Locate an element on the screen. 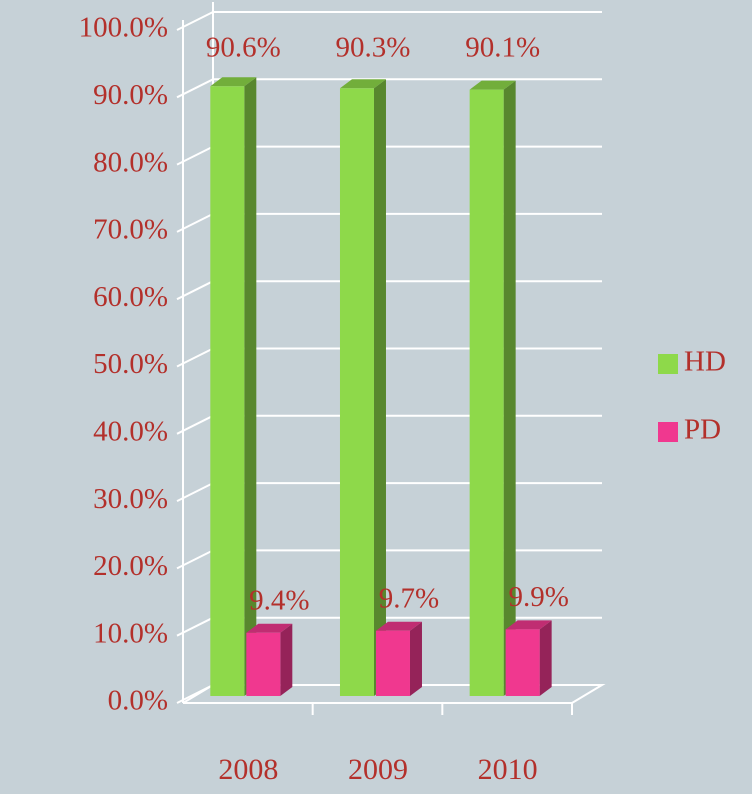 This screenshot has height=794, width=752. data-label: 90.1% is located at coordinates (502, 48).